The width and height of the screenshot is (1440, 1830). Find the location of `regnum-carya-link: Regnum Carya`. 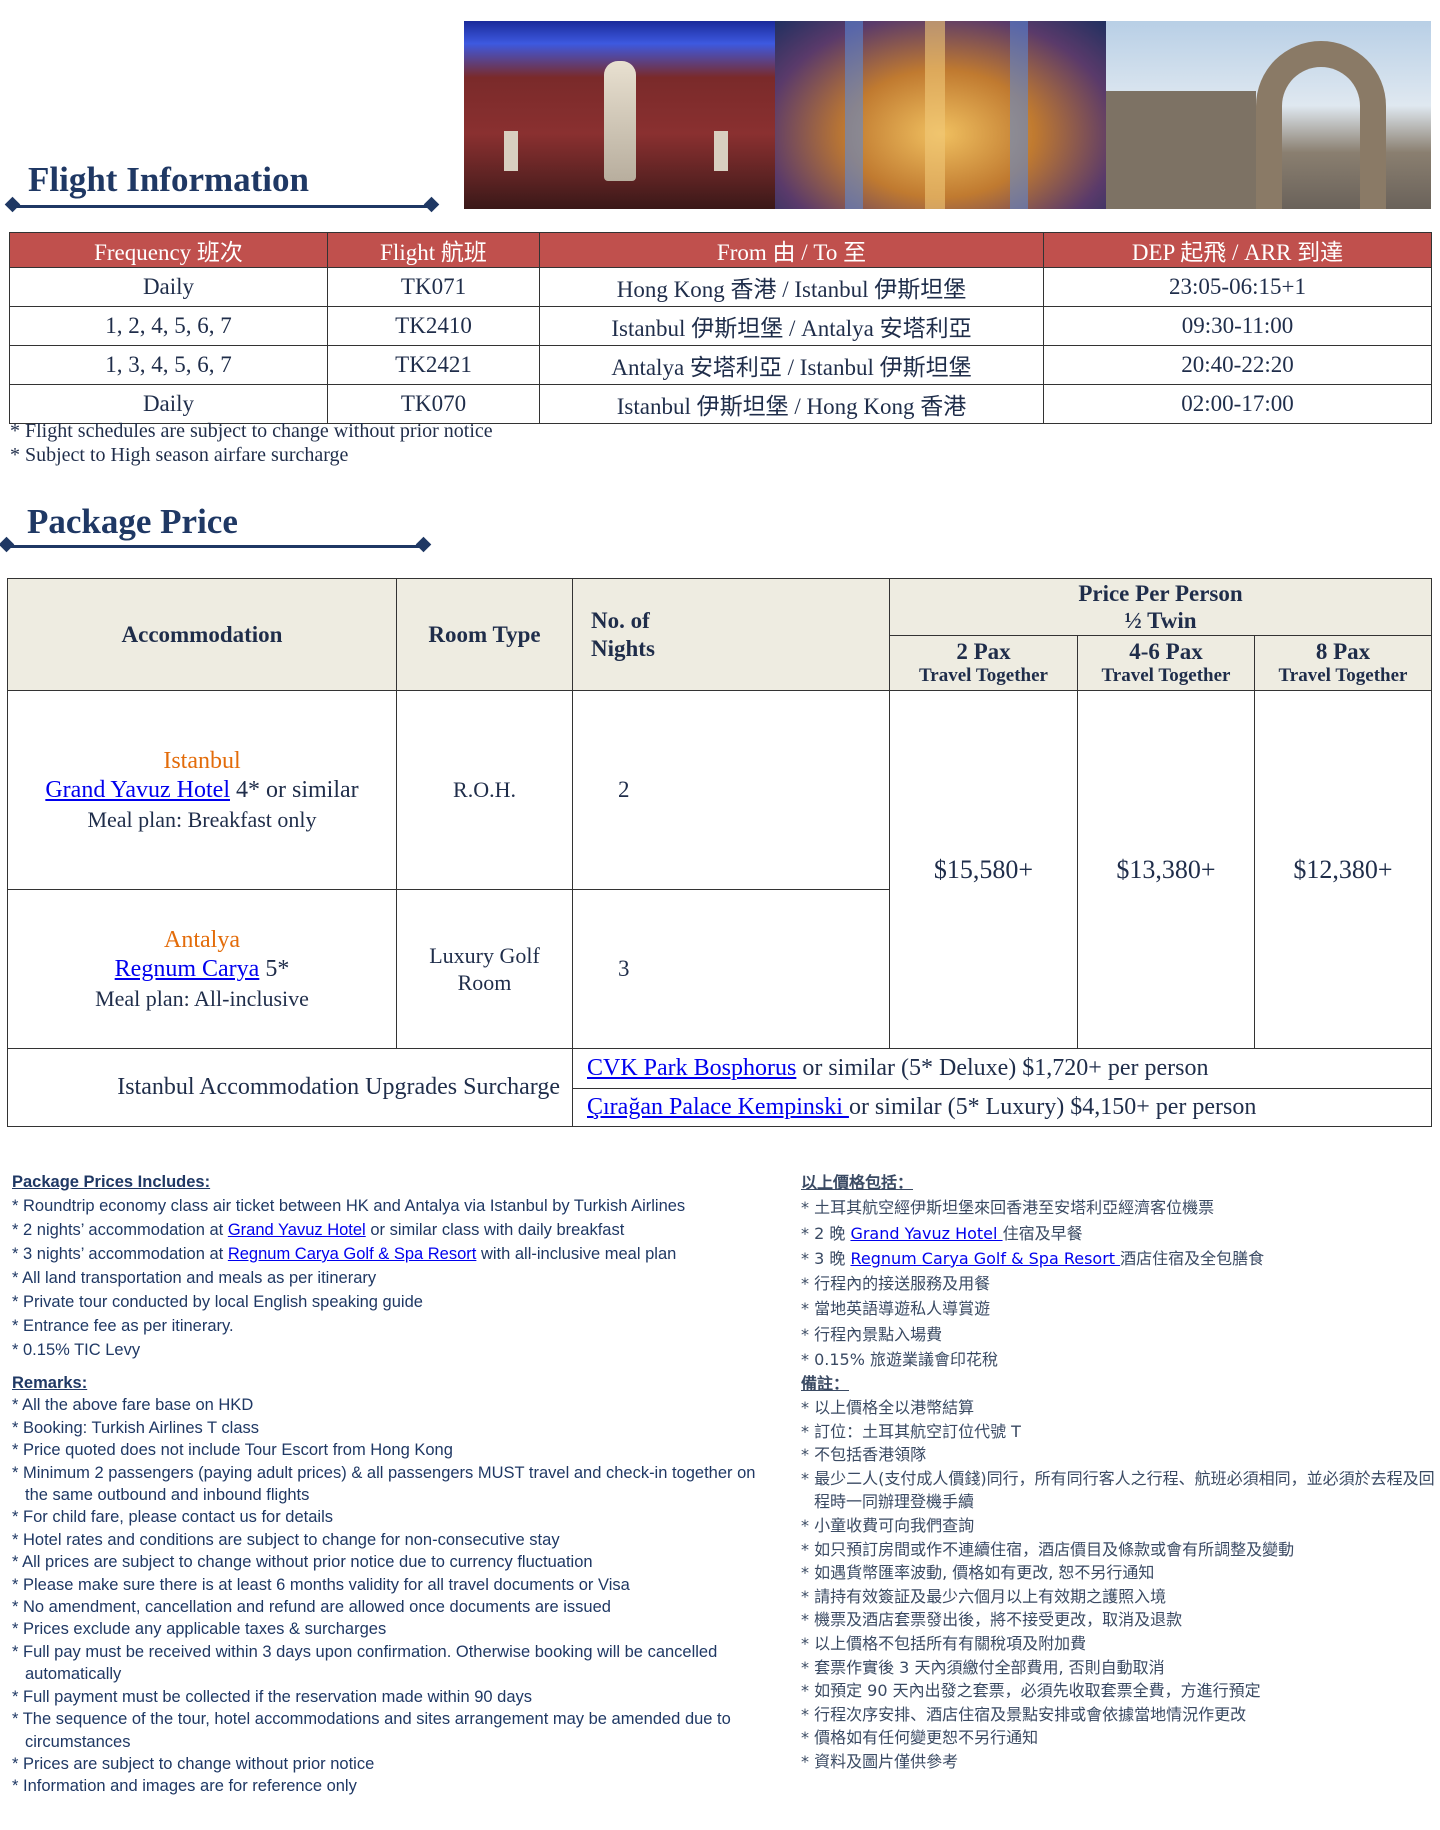

regnum-carya-link: Regnum Carya is located at coordinates (187, 968).